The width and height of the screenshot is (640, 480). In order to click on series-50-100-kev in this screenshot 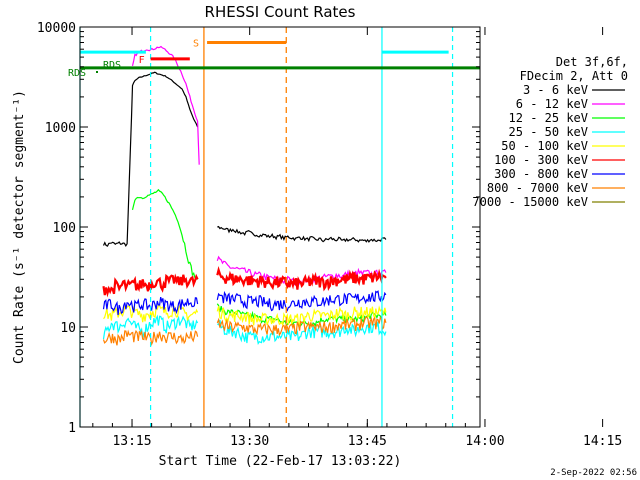, I will do `click(245, 315)`.